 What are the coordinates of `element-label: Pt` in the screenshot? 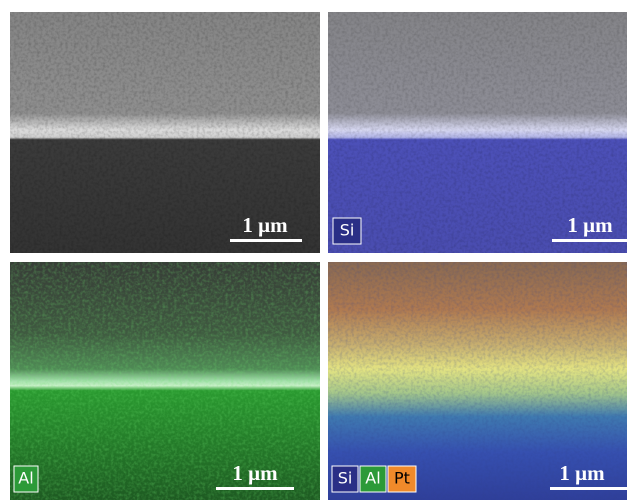 It's located at (402, 478).